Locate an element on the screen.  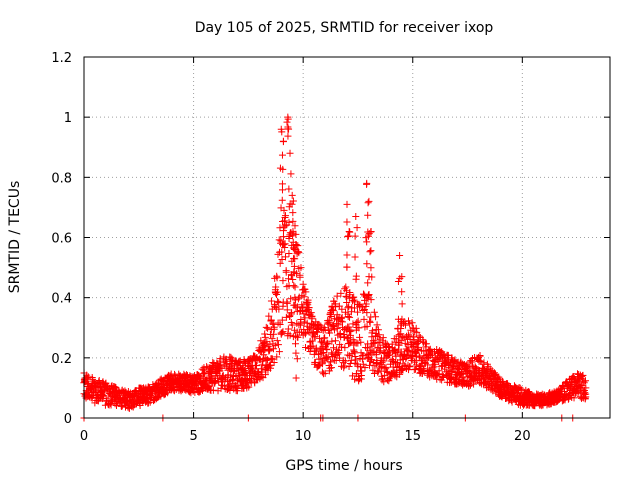
x-tick-label: 0 is located at coordinates (84, 436).